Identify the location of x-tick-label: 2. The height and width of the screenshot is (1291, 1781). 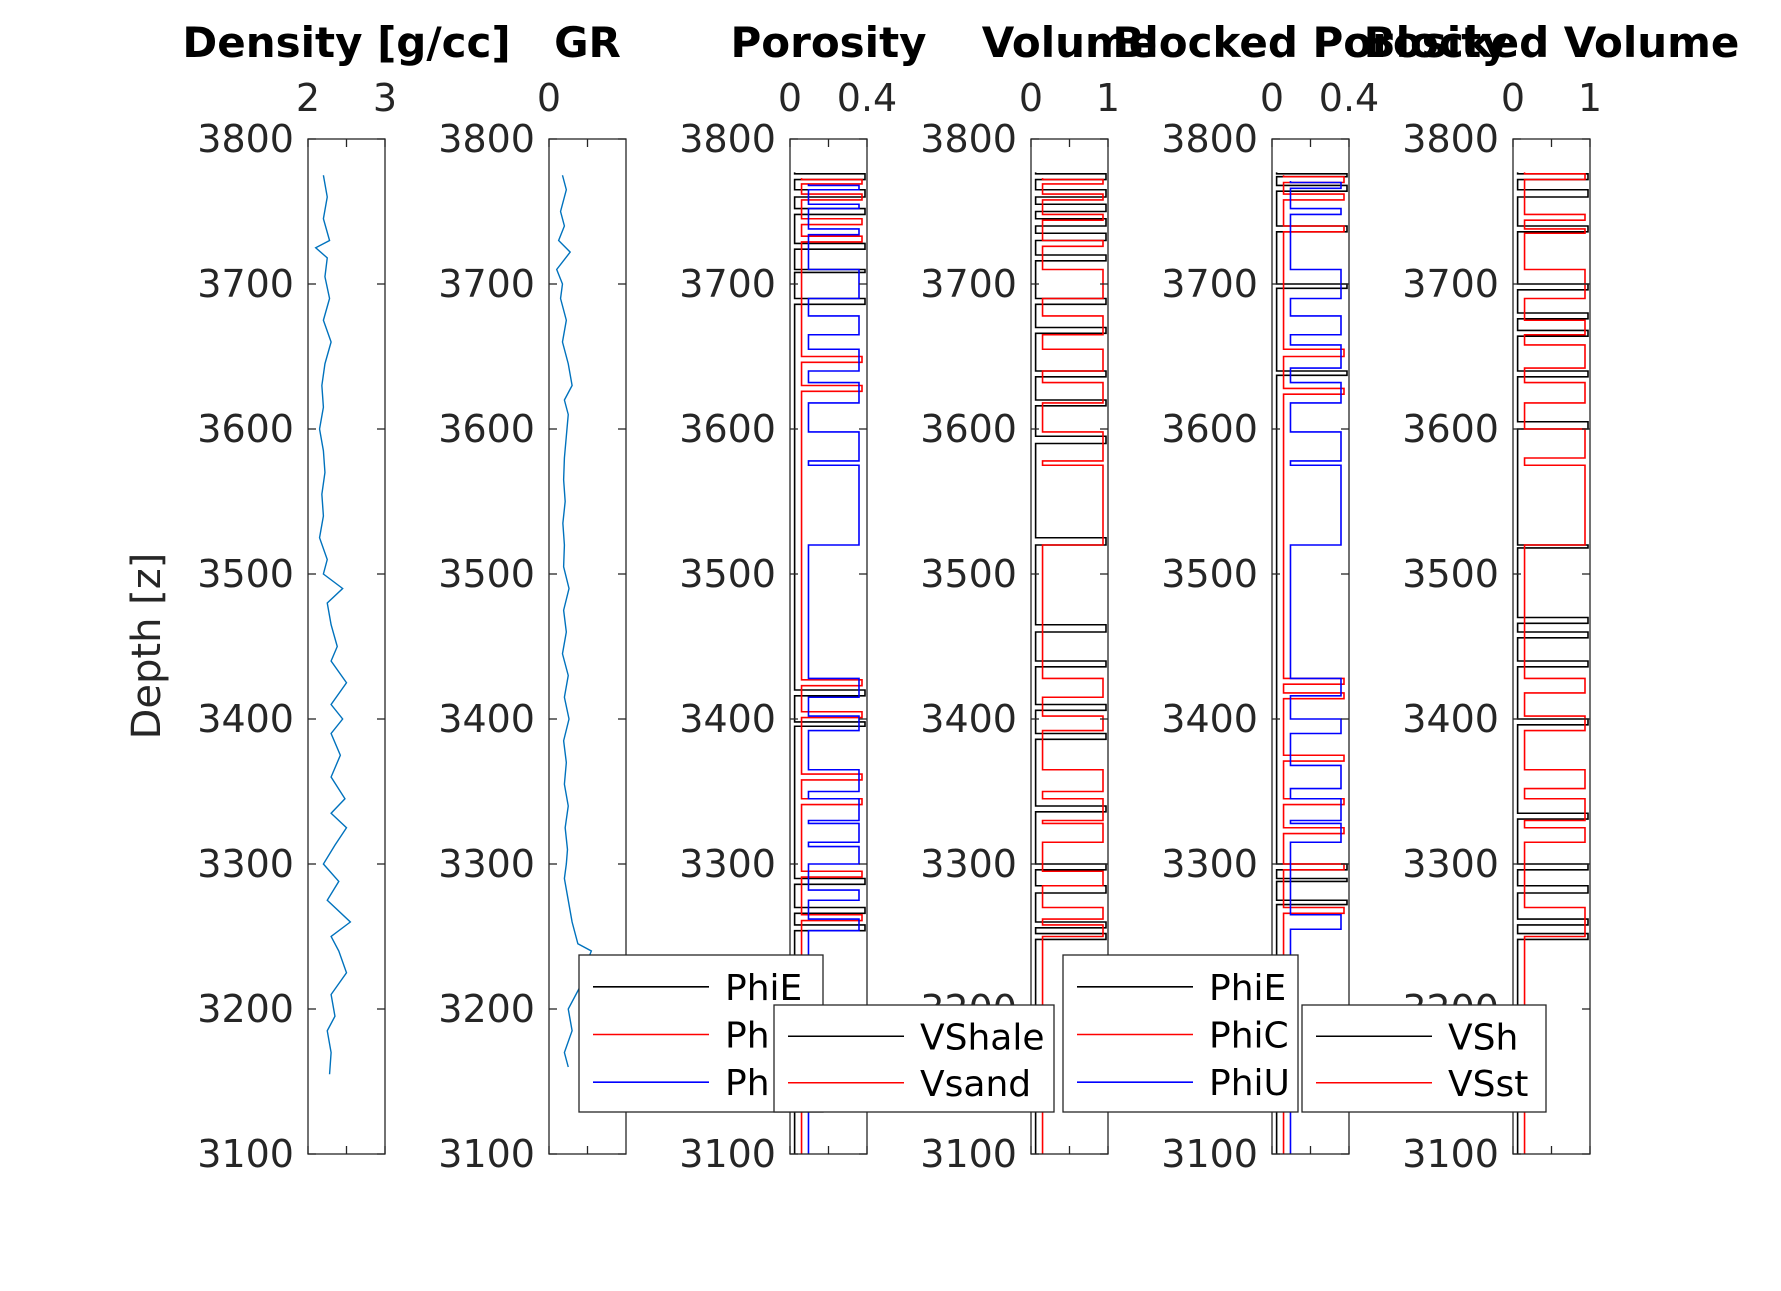
(308, 98).